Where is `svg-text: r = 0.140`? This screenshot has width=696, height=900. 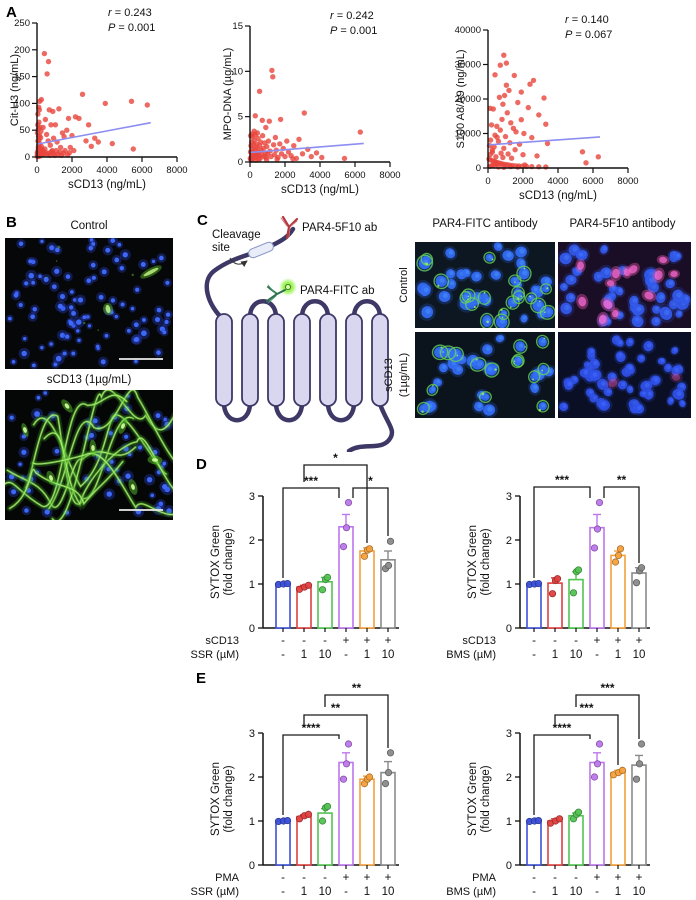 svg-text: r = 0.140 is located at coordinates (587, 20).